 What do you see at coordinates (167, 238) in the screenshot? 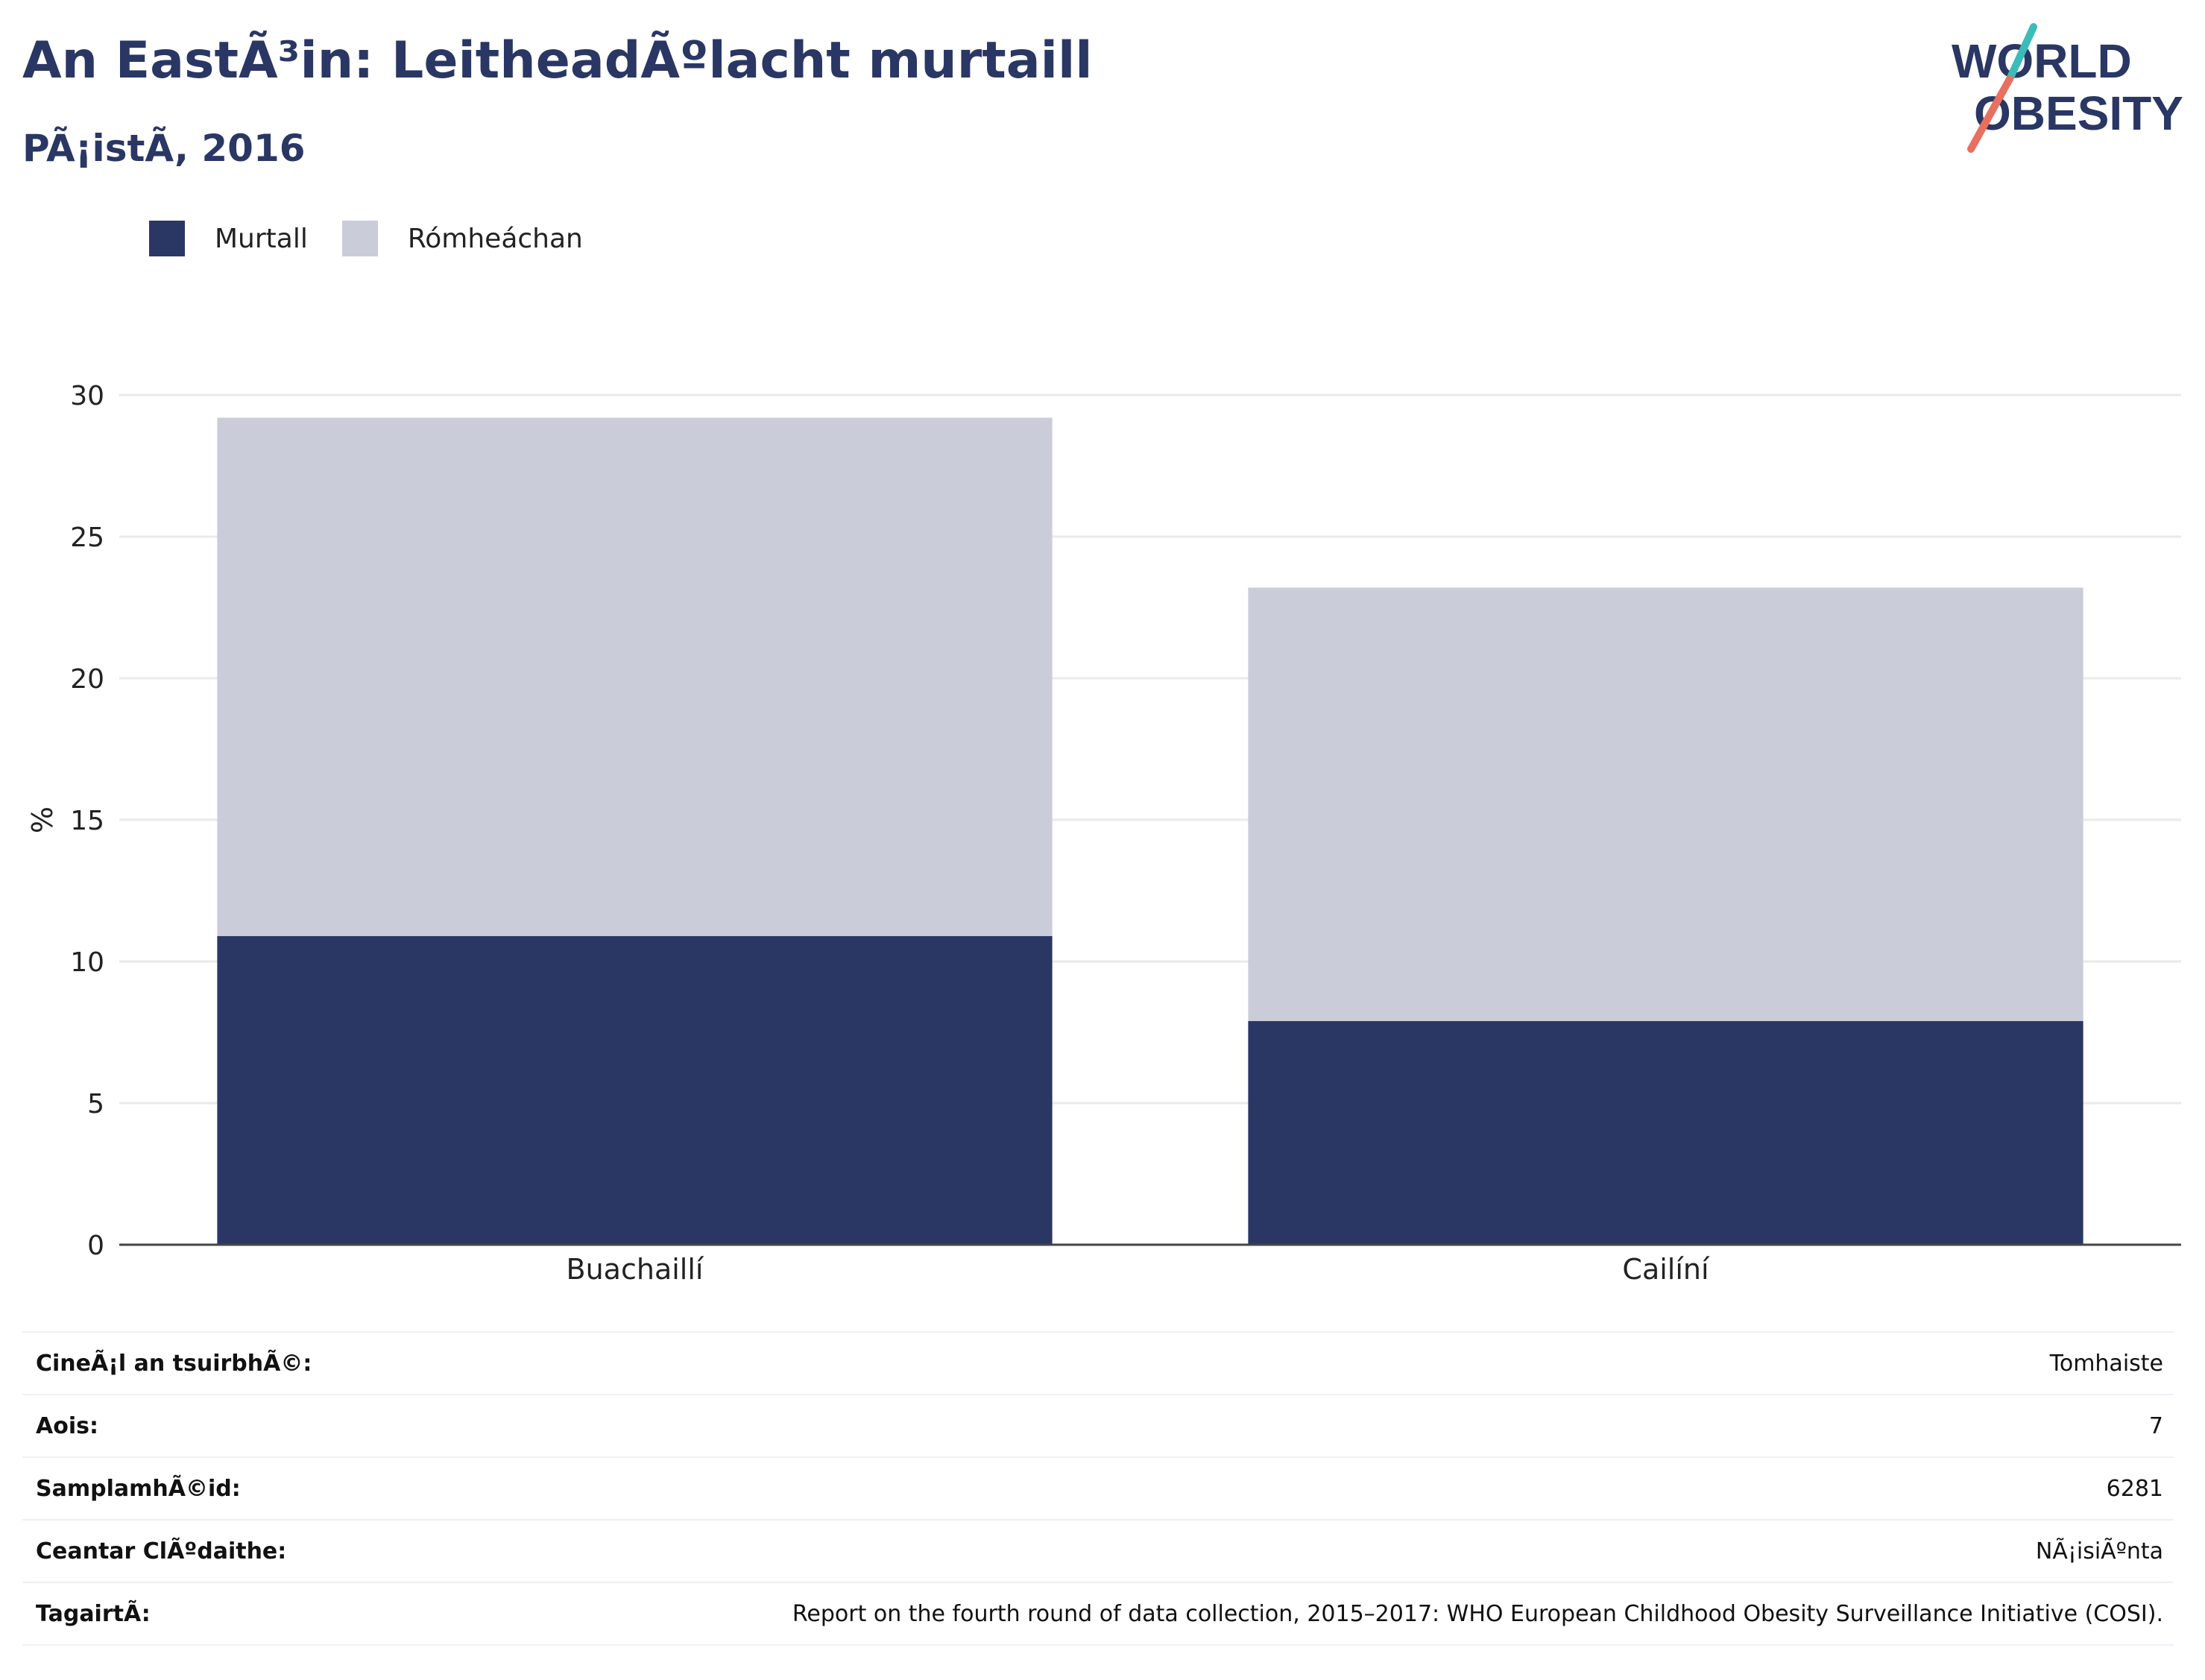
I see `legend-swatch-murtall` at bounding box center [167, 238].